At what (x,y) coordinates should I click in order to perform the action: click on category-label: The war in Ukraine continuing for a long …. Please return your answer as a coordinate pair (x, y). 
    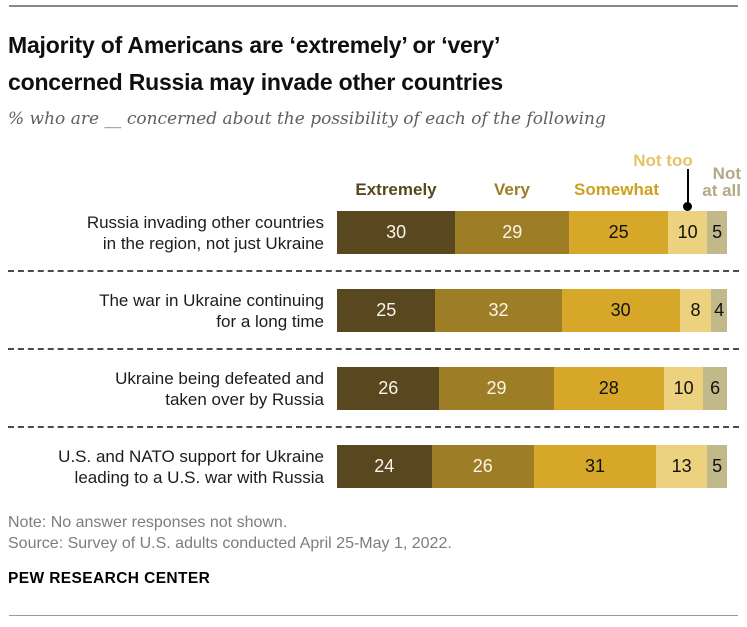
    Looking at the image, I should click on (172, 311).